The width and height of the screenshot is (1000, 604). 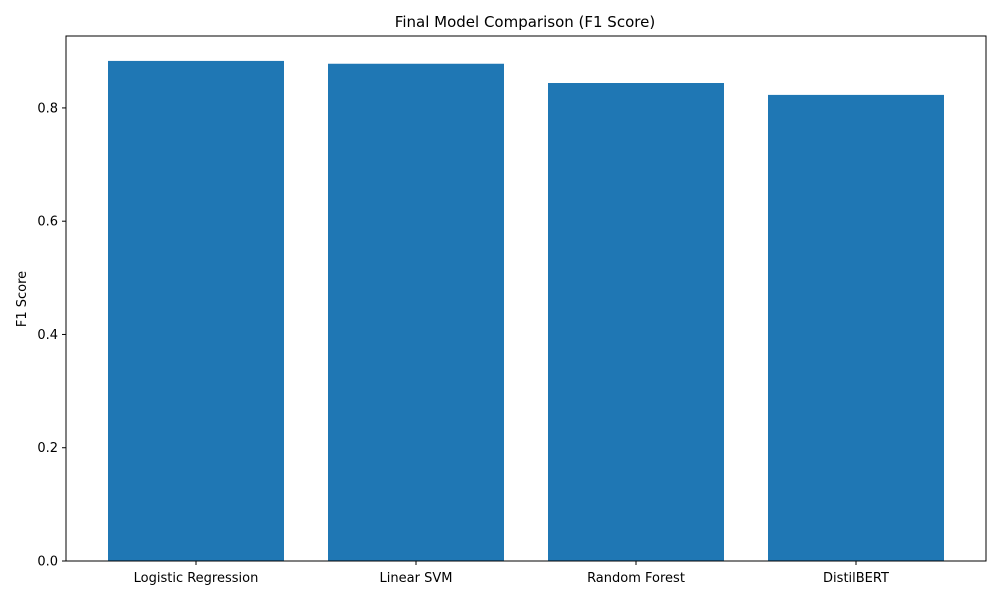 What do you see at coordinates (636, 322) in the screenshot?
I see `bar-random-forest` at bounding box center [636, 322].